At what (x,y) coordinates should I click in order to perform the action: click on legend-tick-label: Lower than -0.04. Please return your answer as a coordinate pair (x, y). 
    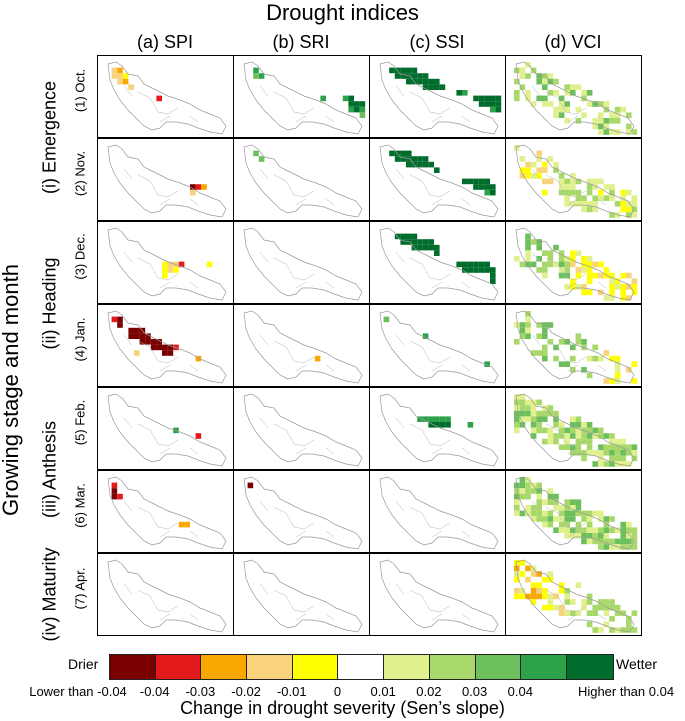
    Looking at the image, I should click on (78, 691).